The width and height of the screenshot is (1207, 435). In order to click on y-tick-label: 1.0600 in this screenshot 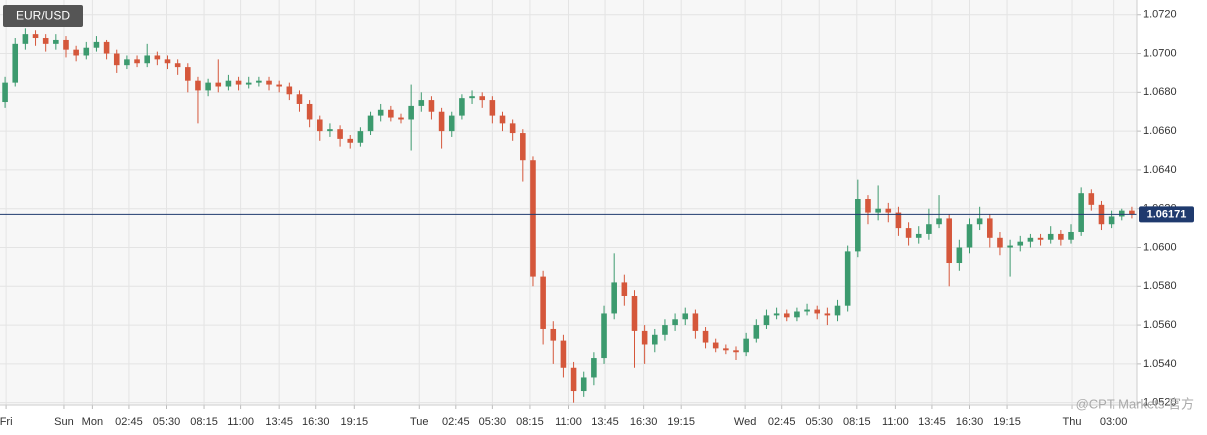, I will do `click(1160, 247)`.